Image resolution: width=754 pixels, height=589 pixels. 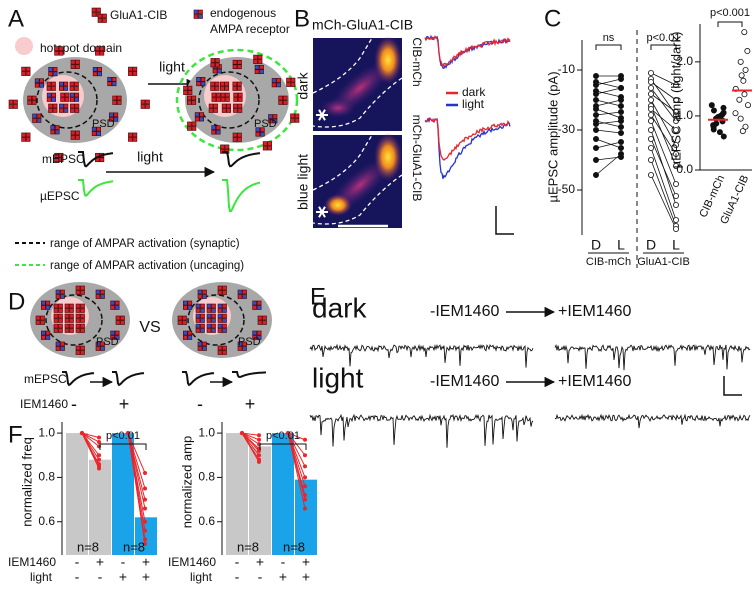 What do you see at coordinates (77, 494) in the screenshot?
I see `bar` at bounding box center [77, 494].